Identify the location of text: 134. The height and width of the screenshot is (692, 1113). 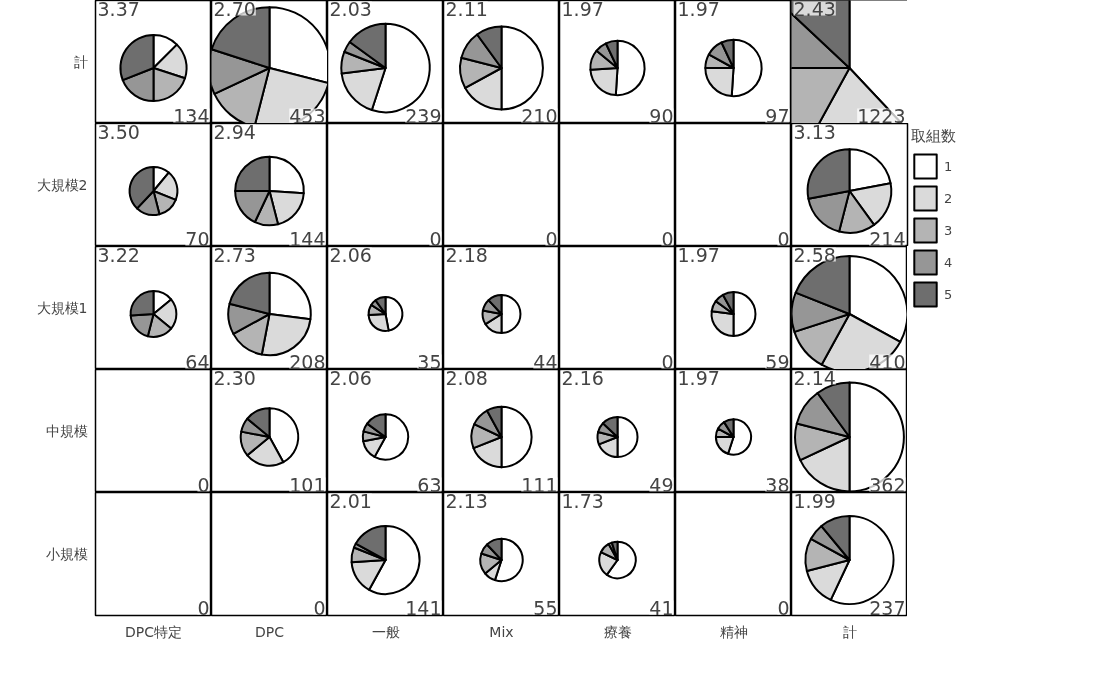
(191, 115).